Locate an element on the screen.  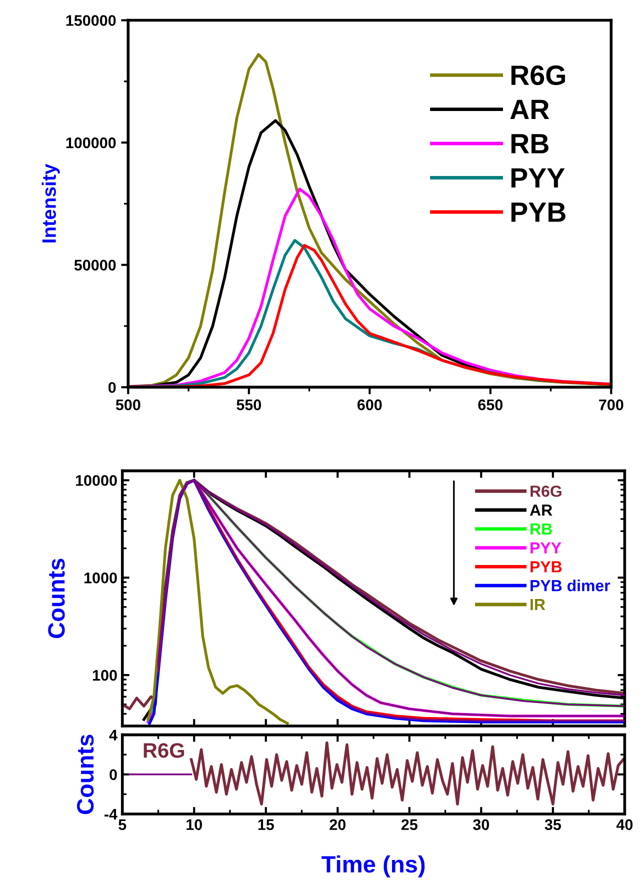
x-tick-label: 10 is located at coordinates (194, 824).